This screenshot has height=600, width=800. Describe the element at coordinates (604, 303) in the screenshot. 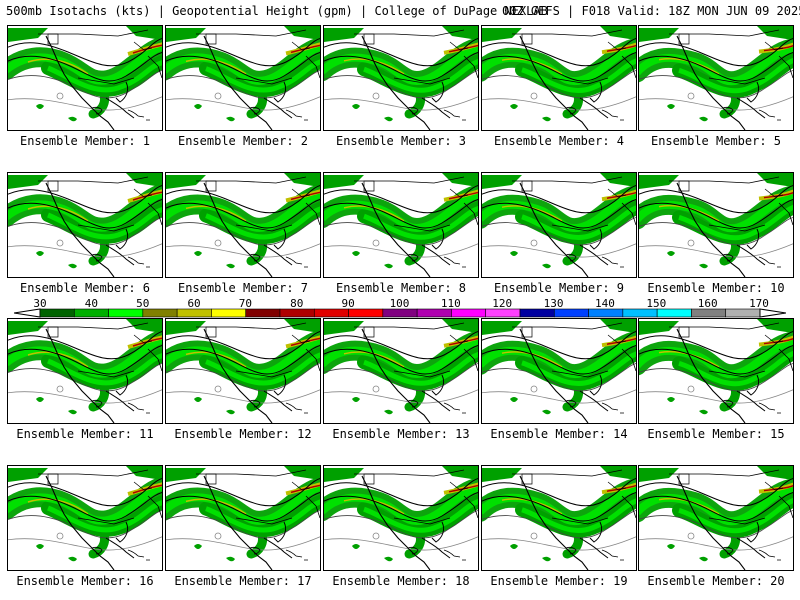

I see `colorbar-tick-label: 140` at that location.